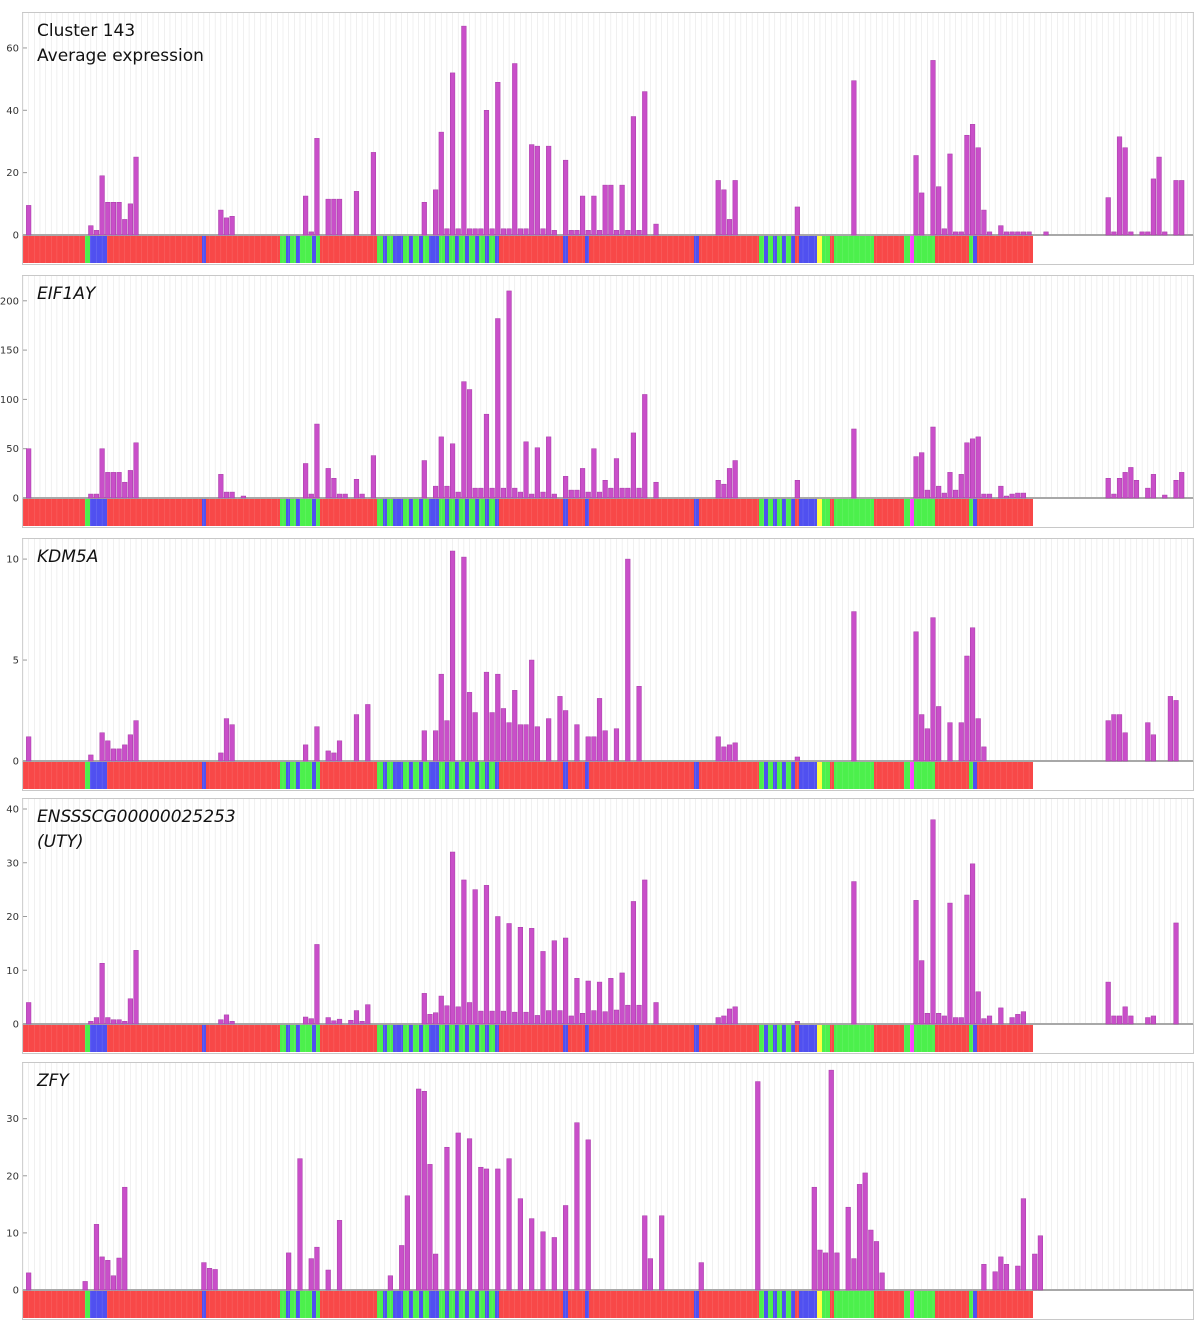 The width and height of the screenshot is (1200, 1327). What do you see at coordinates (136, 829) in the screenshot?
I see `chart-title-4: ENSSSCG00000025253 (UTY)` at bounding box center [136, 829].